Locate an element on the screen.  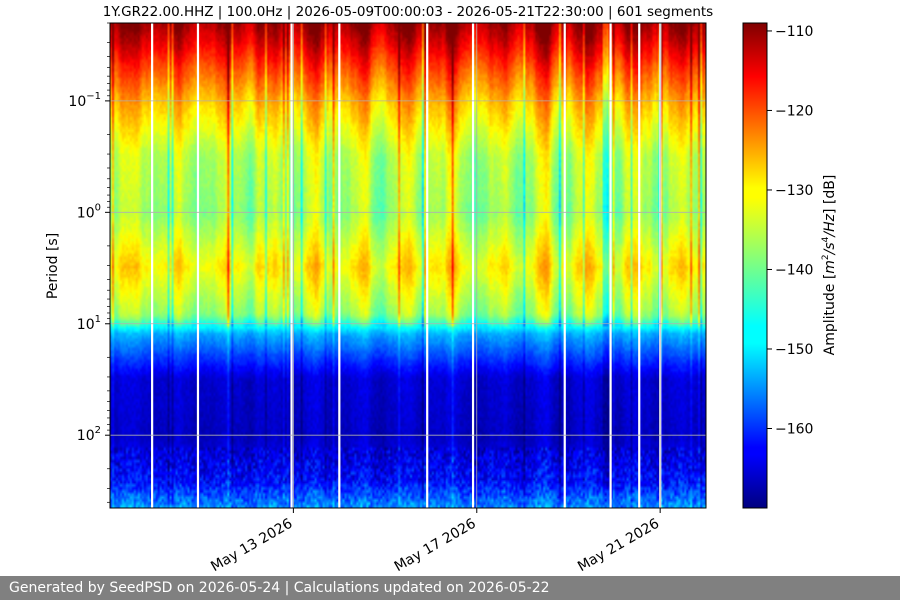
colorbar-label-sup1: 2 is located at coordinates (826, 257).